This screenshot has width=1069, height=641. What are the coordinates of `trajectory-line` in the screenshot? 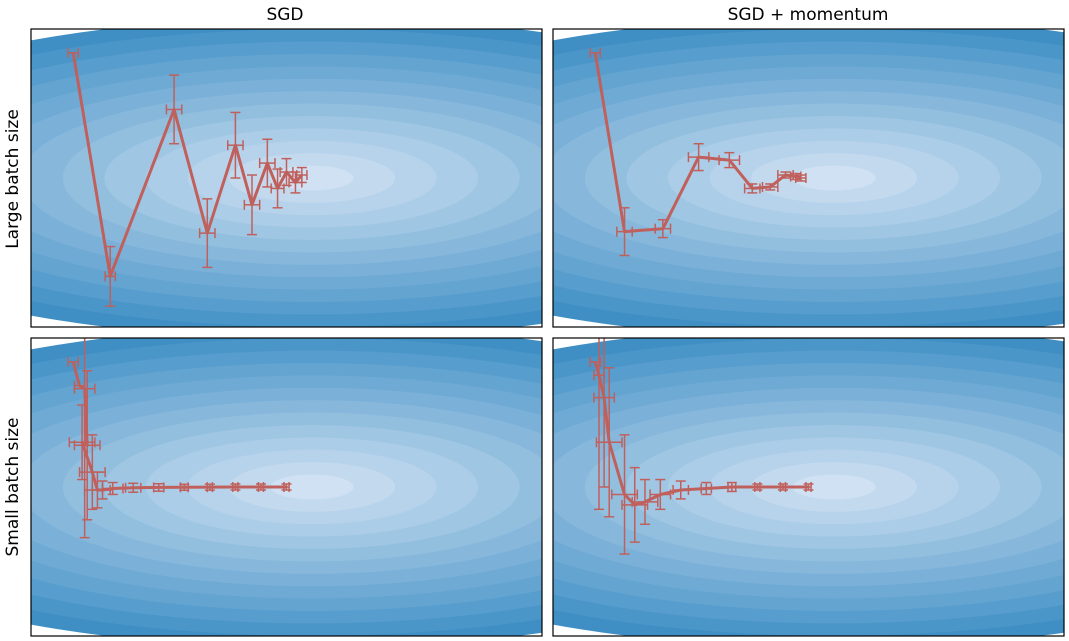 It's located at (701, 434).